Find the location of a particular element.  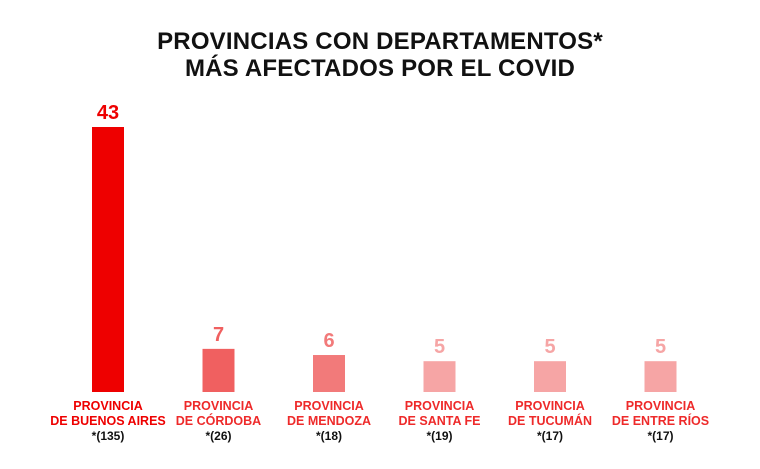

data-label-2: 7 is located at coordinates (218, 335).